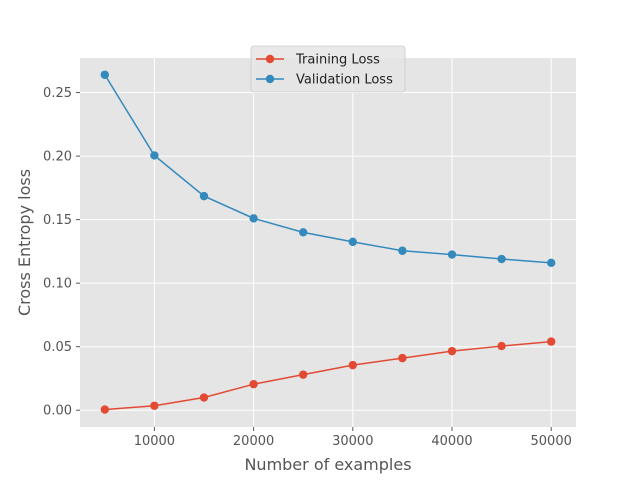 This screenshot has height=480, width=640. I want to click on y-tick-label: 0.15, so click(57, 220).